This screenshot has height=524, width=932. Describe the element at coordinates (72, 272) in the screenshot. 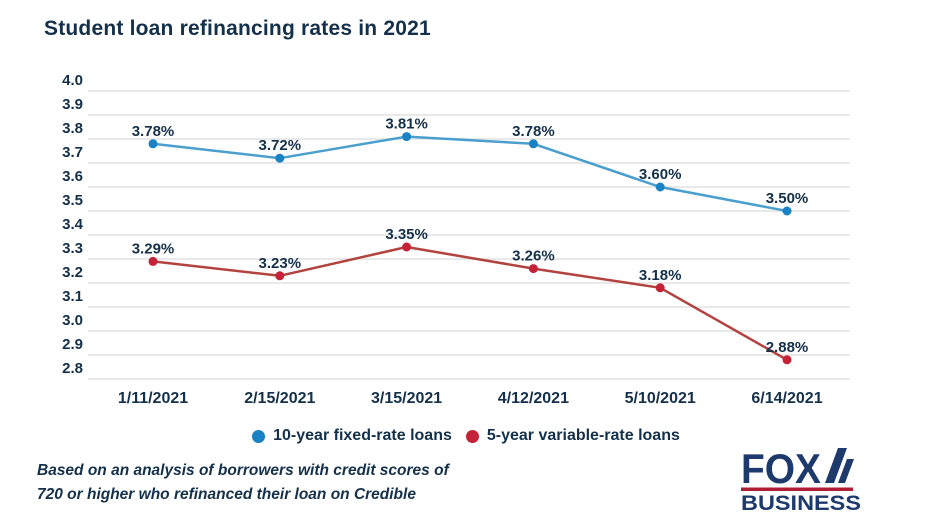

I see `y-axis-tick-label: 3.2` at that location.